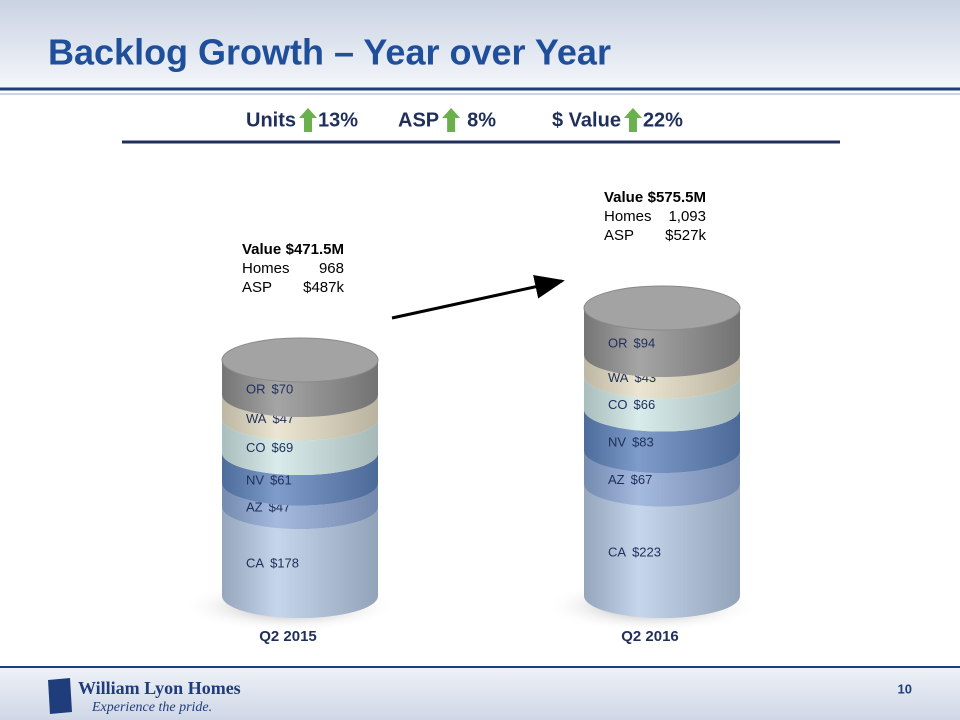 The image size is (960, 720). I want to click on footer-band, so click(480, 694).